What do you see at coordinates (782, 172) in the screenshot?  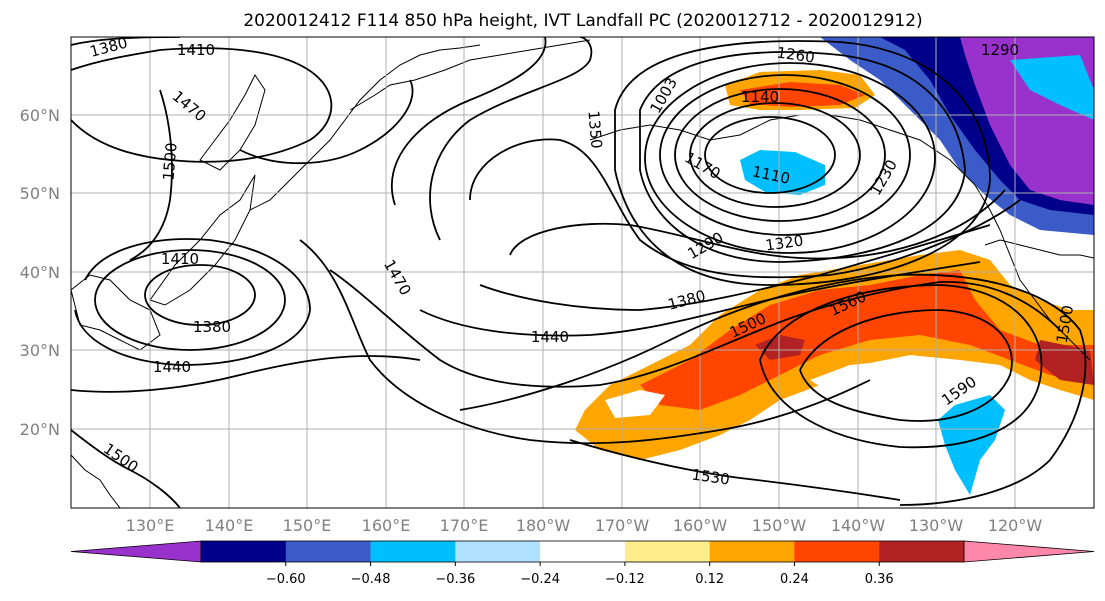 I see `negative-shading-mid` at bounding box center [782, 172].